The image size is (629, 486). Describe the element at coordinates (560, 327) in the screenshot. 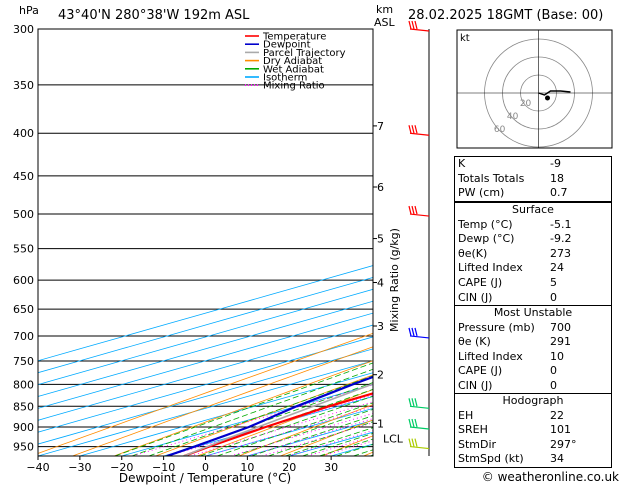

I see `mu-value: 700` at that location.